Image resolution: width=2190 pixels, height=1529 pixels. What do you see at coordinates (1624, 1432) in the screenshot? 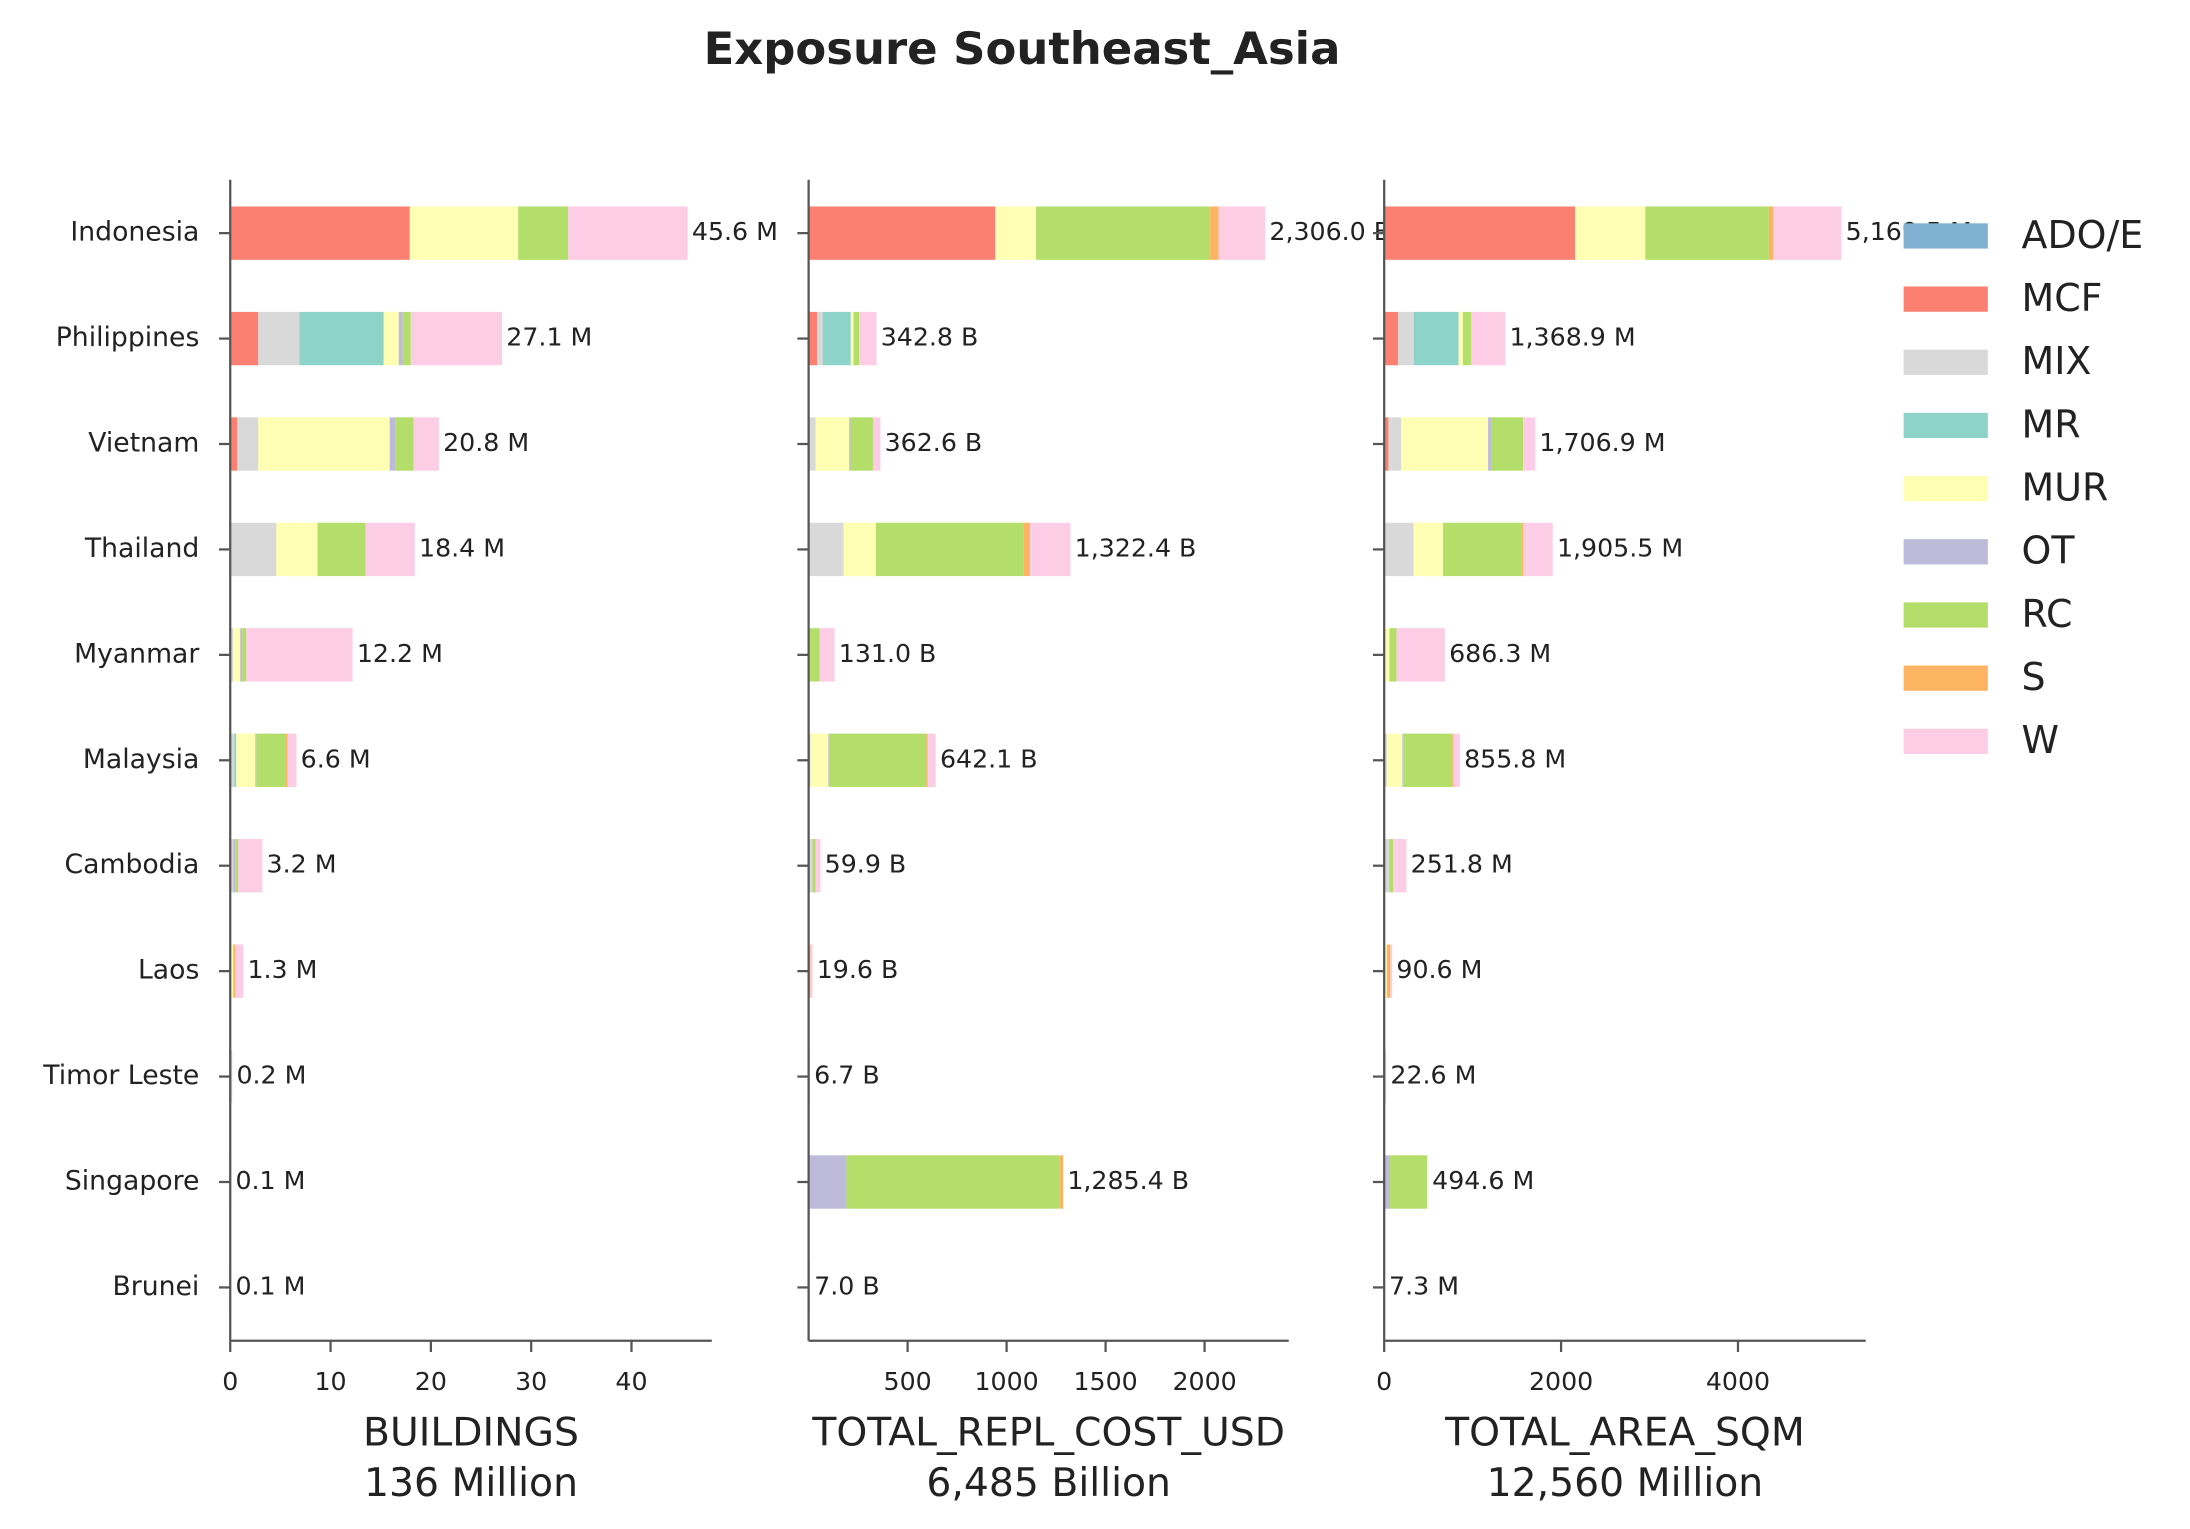
I see `x-axis-title: TOTAL_AREA_SQM` at bounding box center [1624, 1432].